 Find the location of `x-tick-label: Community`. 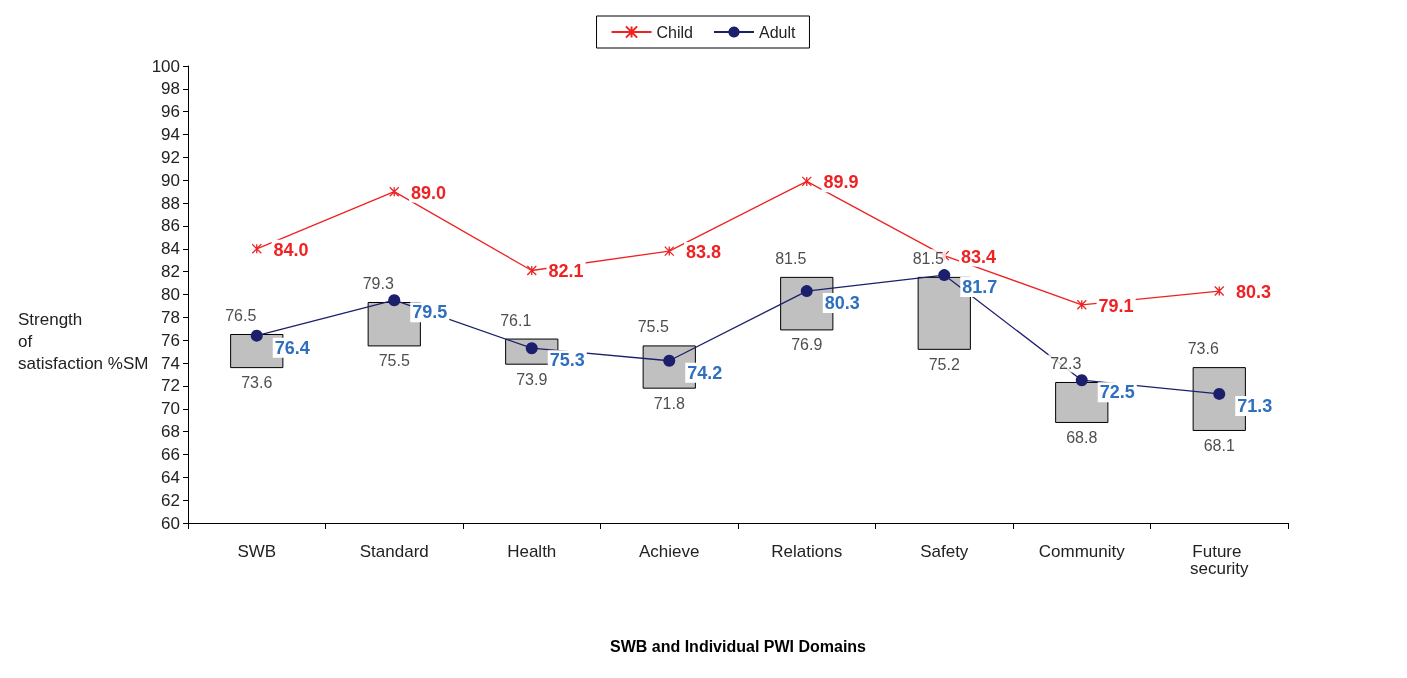

x-tick-label: Community is located at coordinates (1082, 551).